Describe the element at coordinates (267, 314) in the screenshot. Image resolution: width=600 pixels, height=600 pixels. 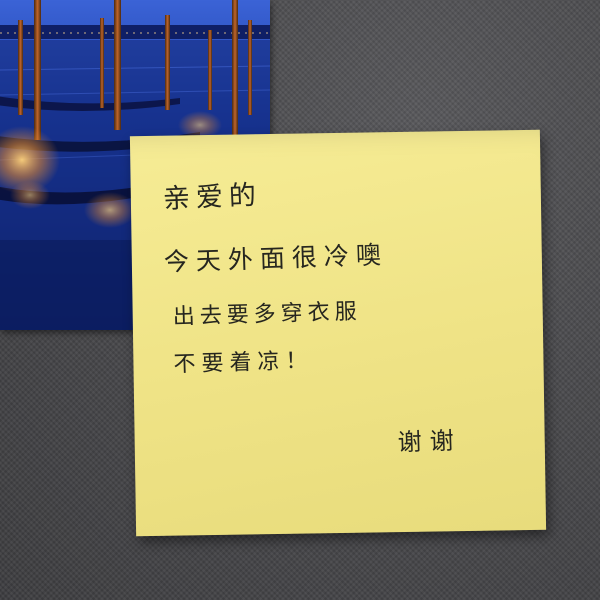
I see `note-line-2: 出去要多穿衣服` at that location.